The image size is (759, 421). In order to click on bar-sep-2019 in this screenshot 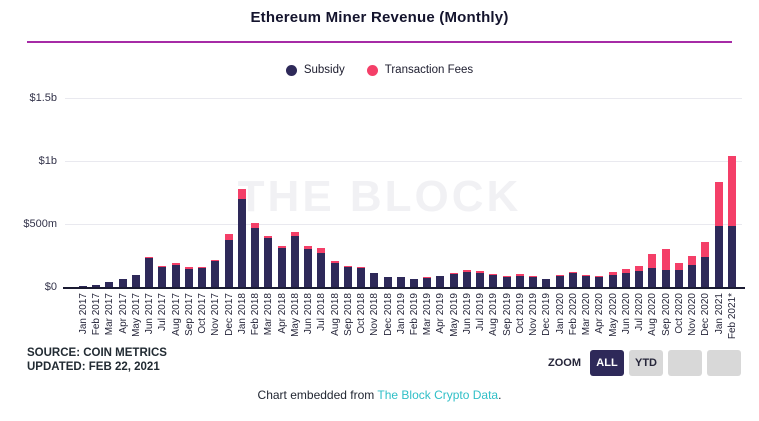, I will do `click(506, 281)`.